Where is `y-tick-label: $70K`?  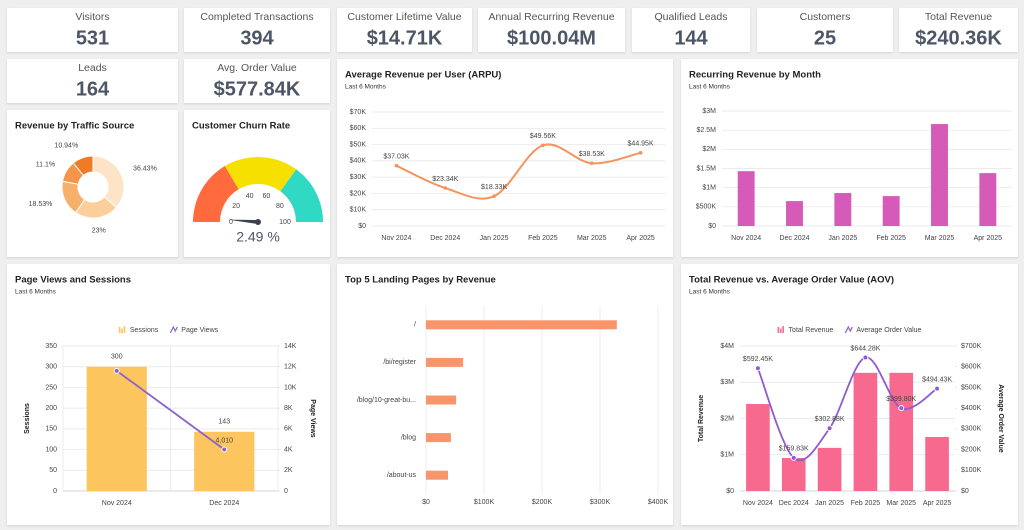 y-tick-label: $70K is located at coordinates (358, 112).